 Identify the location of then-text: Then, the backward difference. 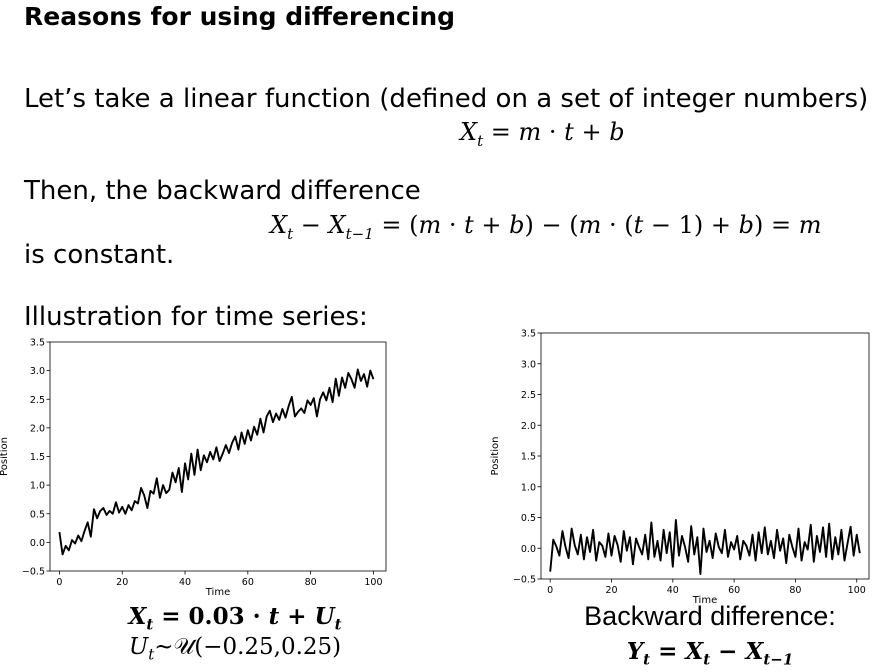
(222, 191).